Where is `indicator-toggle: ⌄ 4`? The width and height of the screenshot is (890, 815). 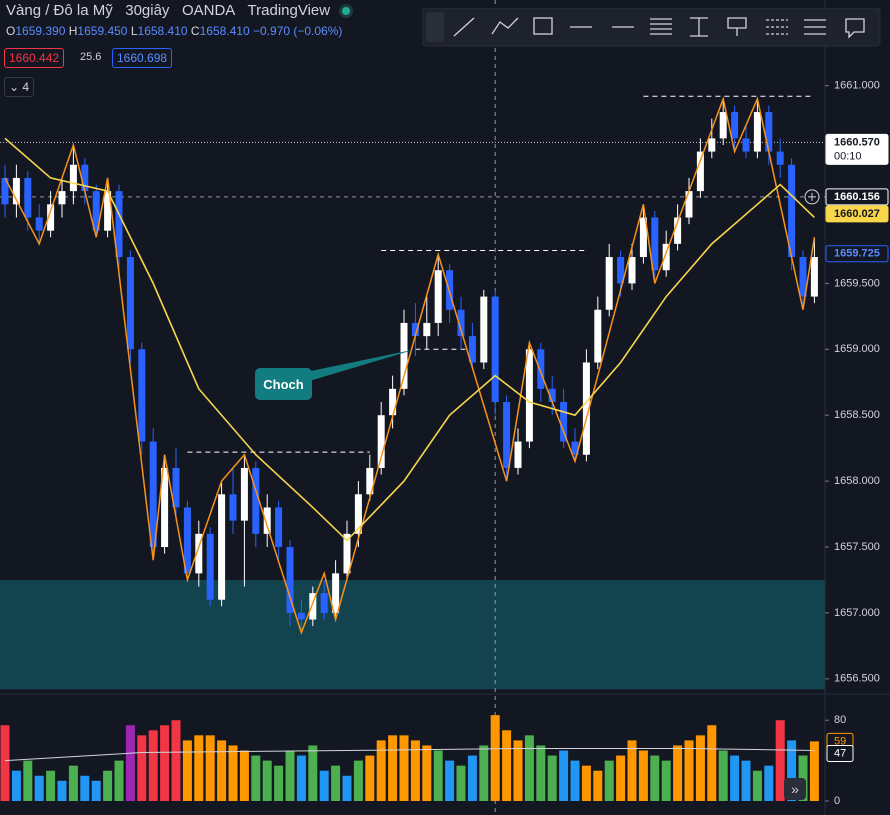 indicator-toggle: ⌄ 4 is located at coordinates (19, 87).